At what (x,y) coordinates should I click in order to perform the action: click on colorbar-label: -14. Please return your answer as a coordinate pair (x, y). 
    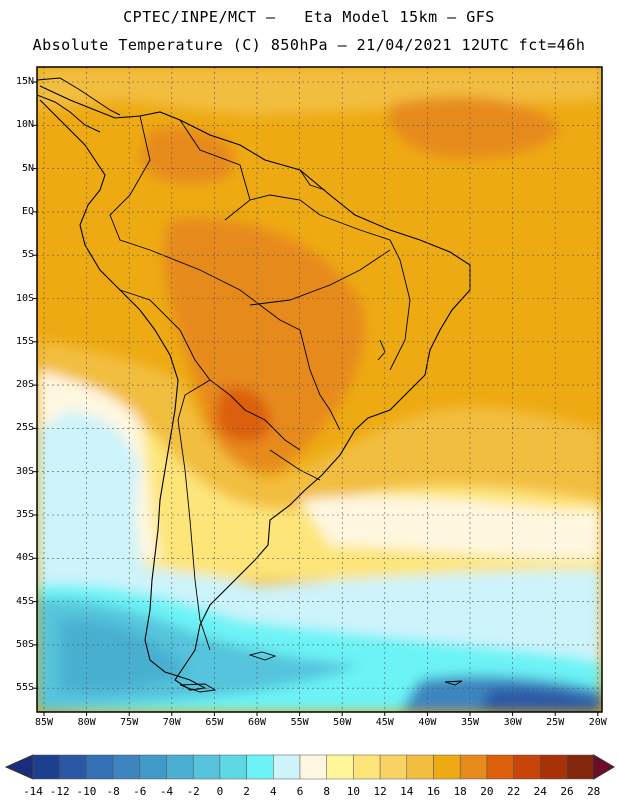
    Looking at the image, I should click on (33, 791).